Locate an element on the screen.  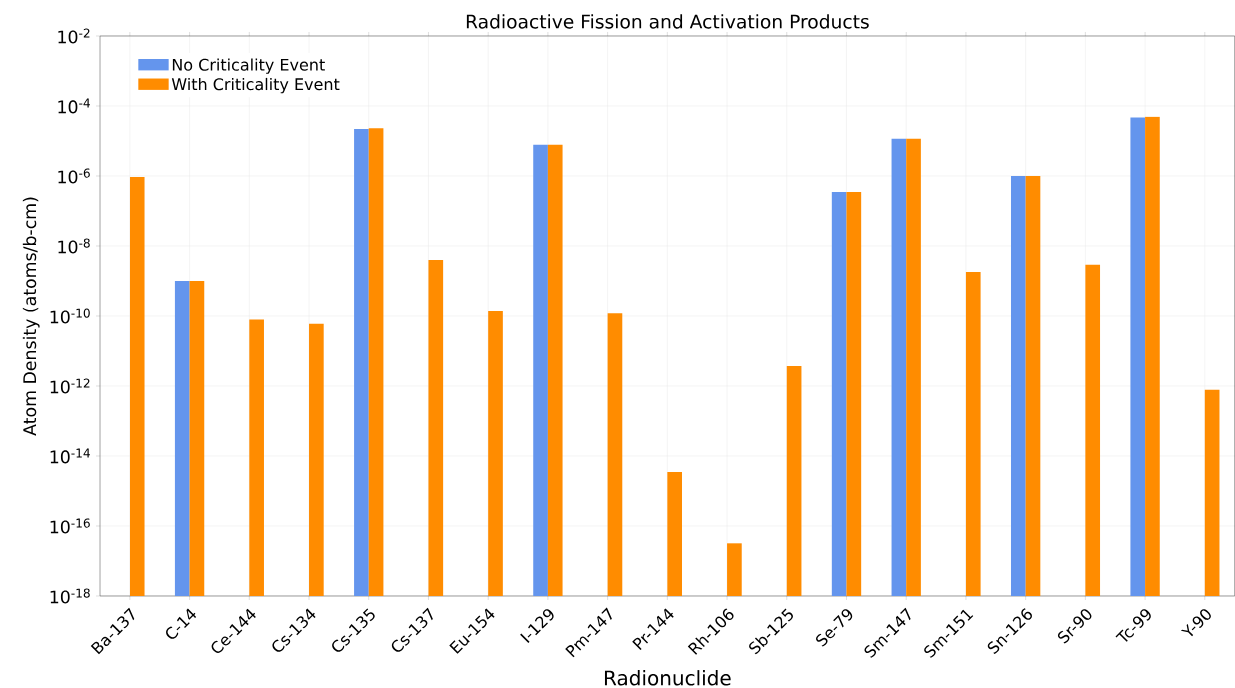
y-tick-label: 10$^{-14}$ is located at coordinates (70, 456).